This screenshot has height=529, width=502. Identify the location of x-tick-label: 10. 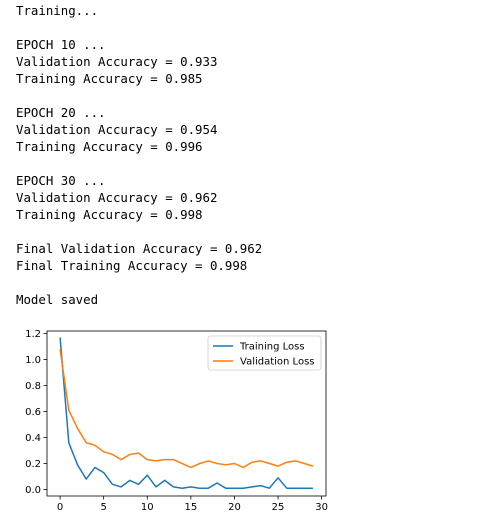
(147, 507).